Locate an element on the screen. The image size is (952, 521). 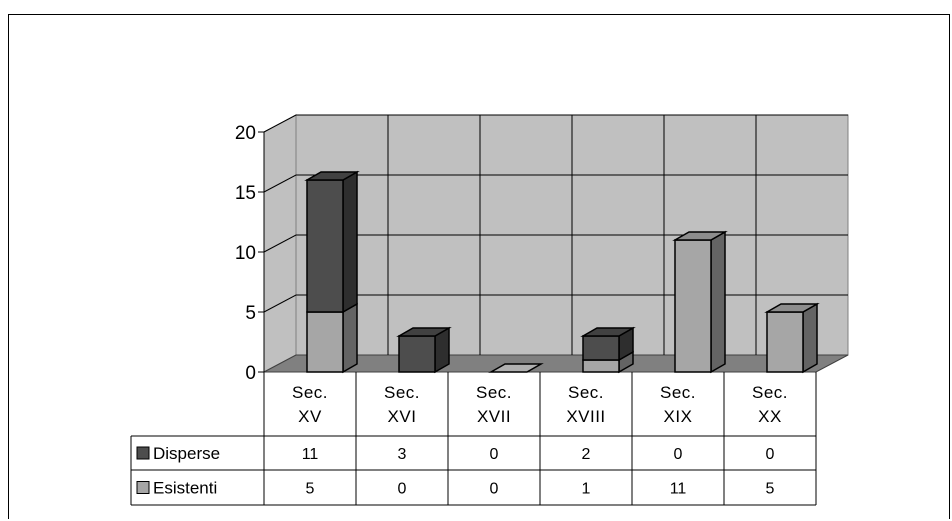
table-cell-value: 3 is located at coordinates (402, 454).